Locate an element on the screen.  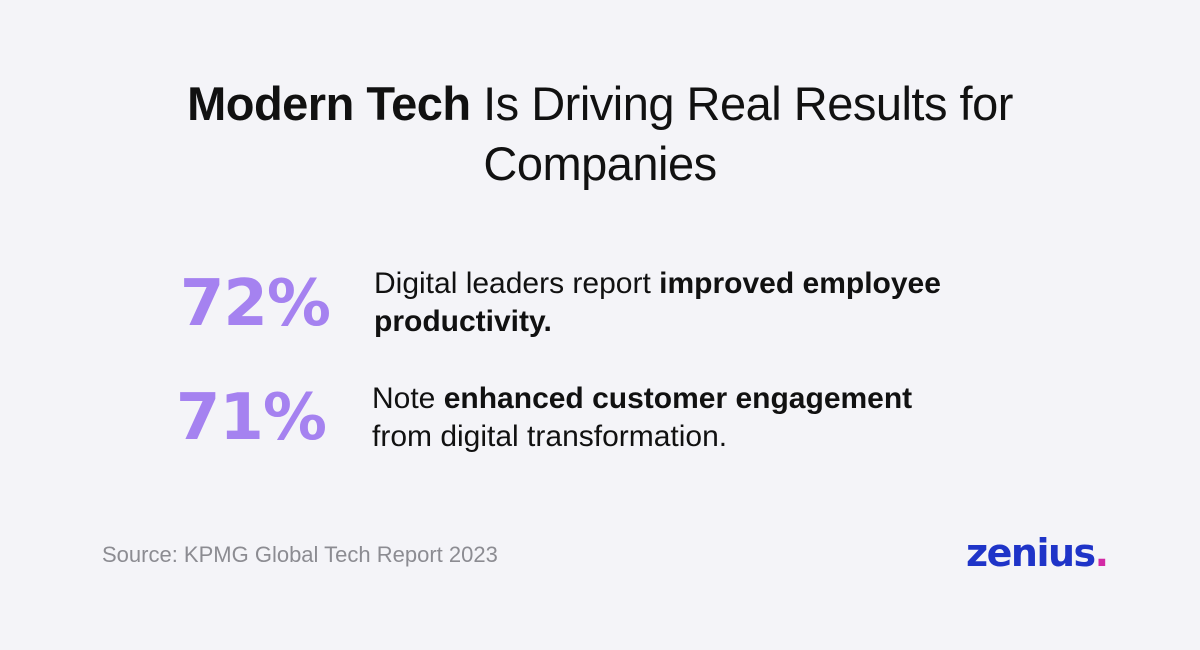
headline-line2: Companies is located at coordinates (600, 163).